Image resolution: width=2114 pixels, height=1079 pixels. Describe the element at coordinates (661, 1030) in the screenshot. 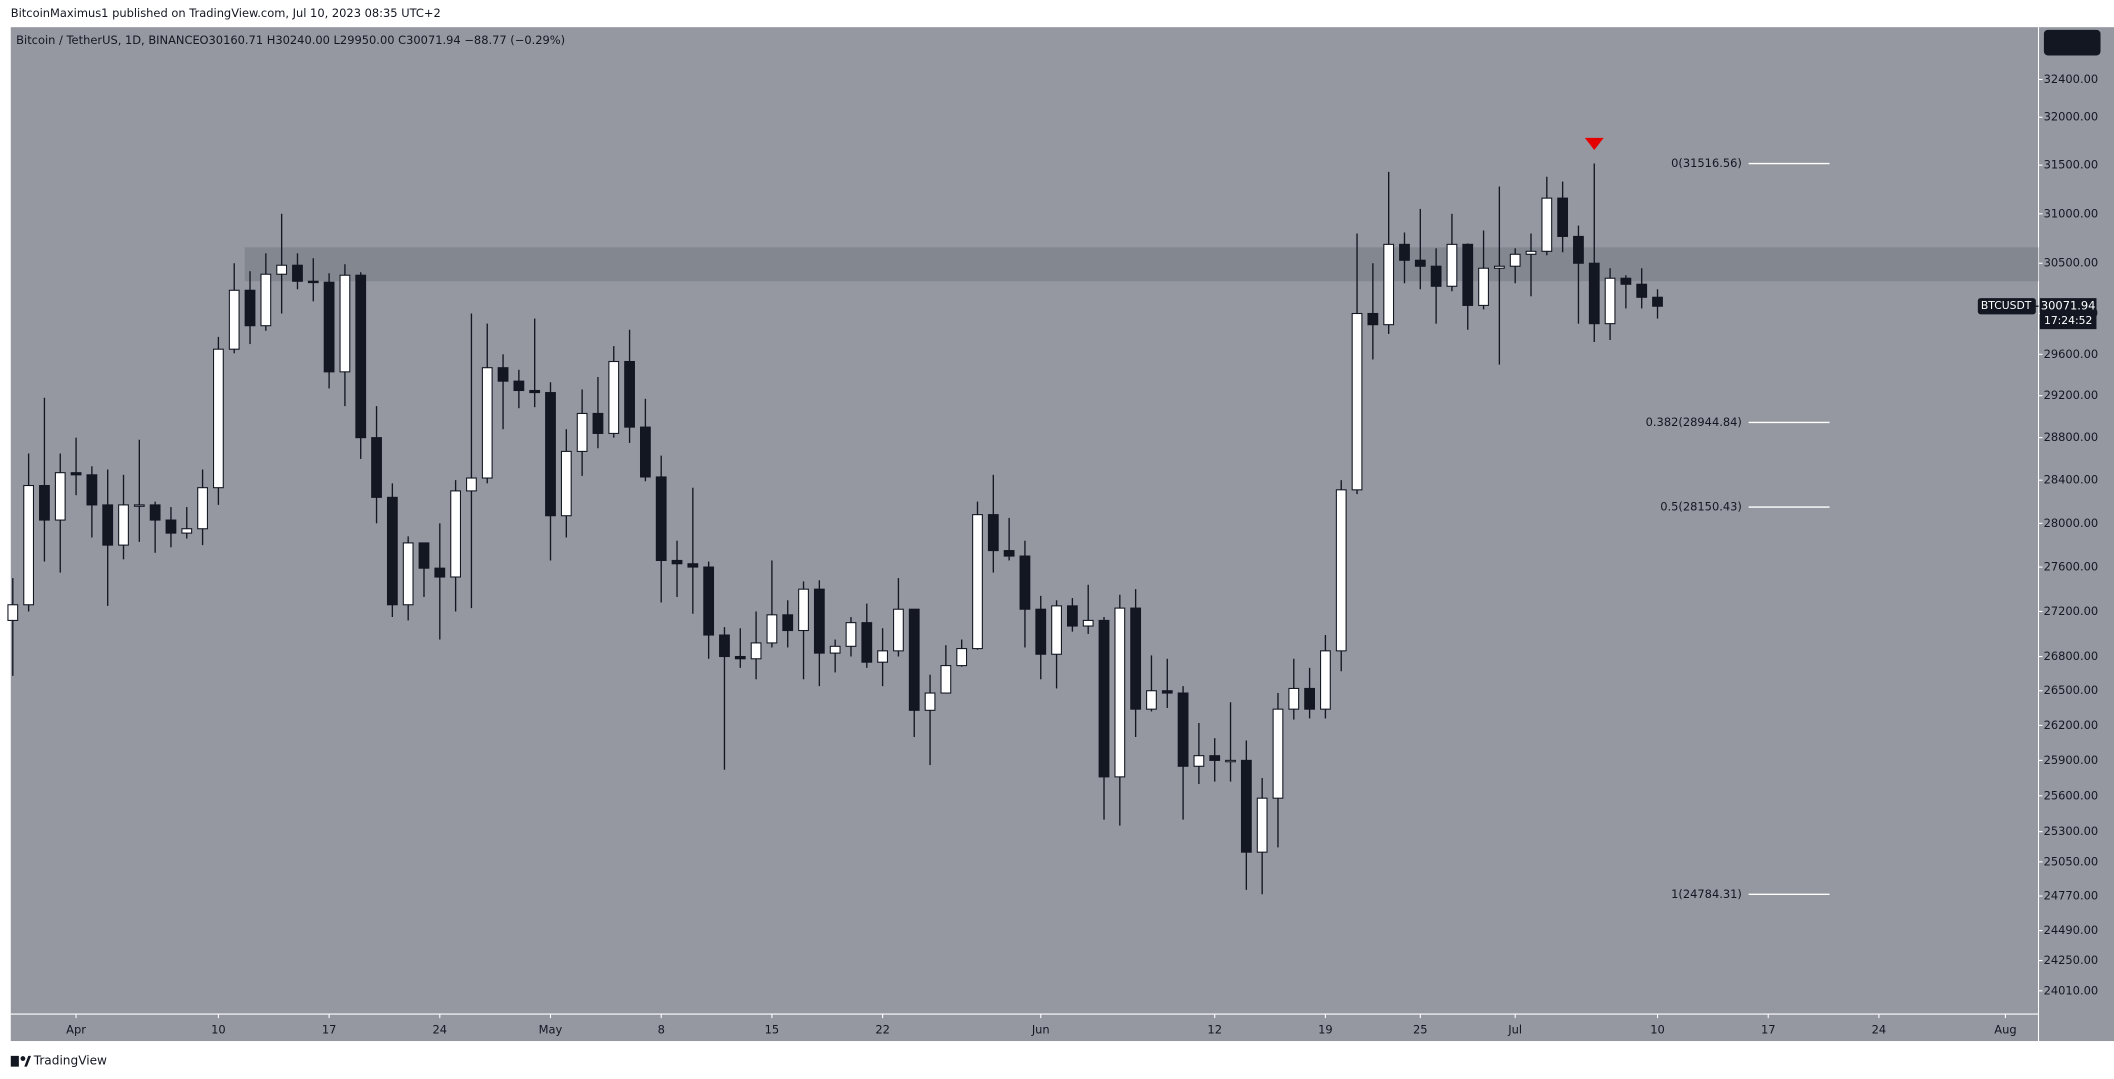

I see `time-tick-label: 8` at that location.